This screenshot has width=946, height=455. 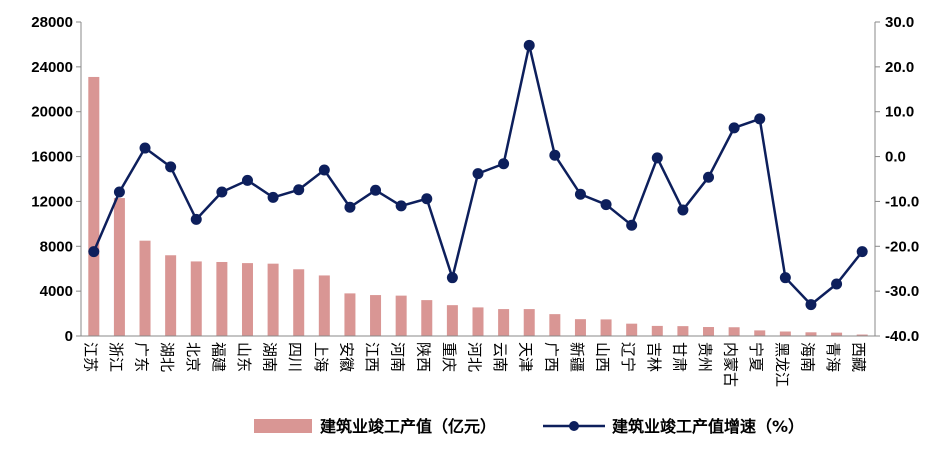 What do you see at coordinates (475, 357) in the screenshot?
I see `category-label: 河北` at bounding box center [475, 357].